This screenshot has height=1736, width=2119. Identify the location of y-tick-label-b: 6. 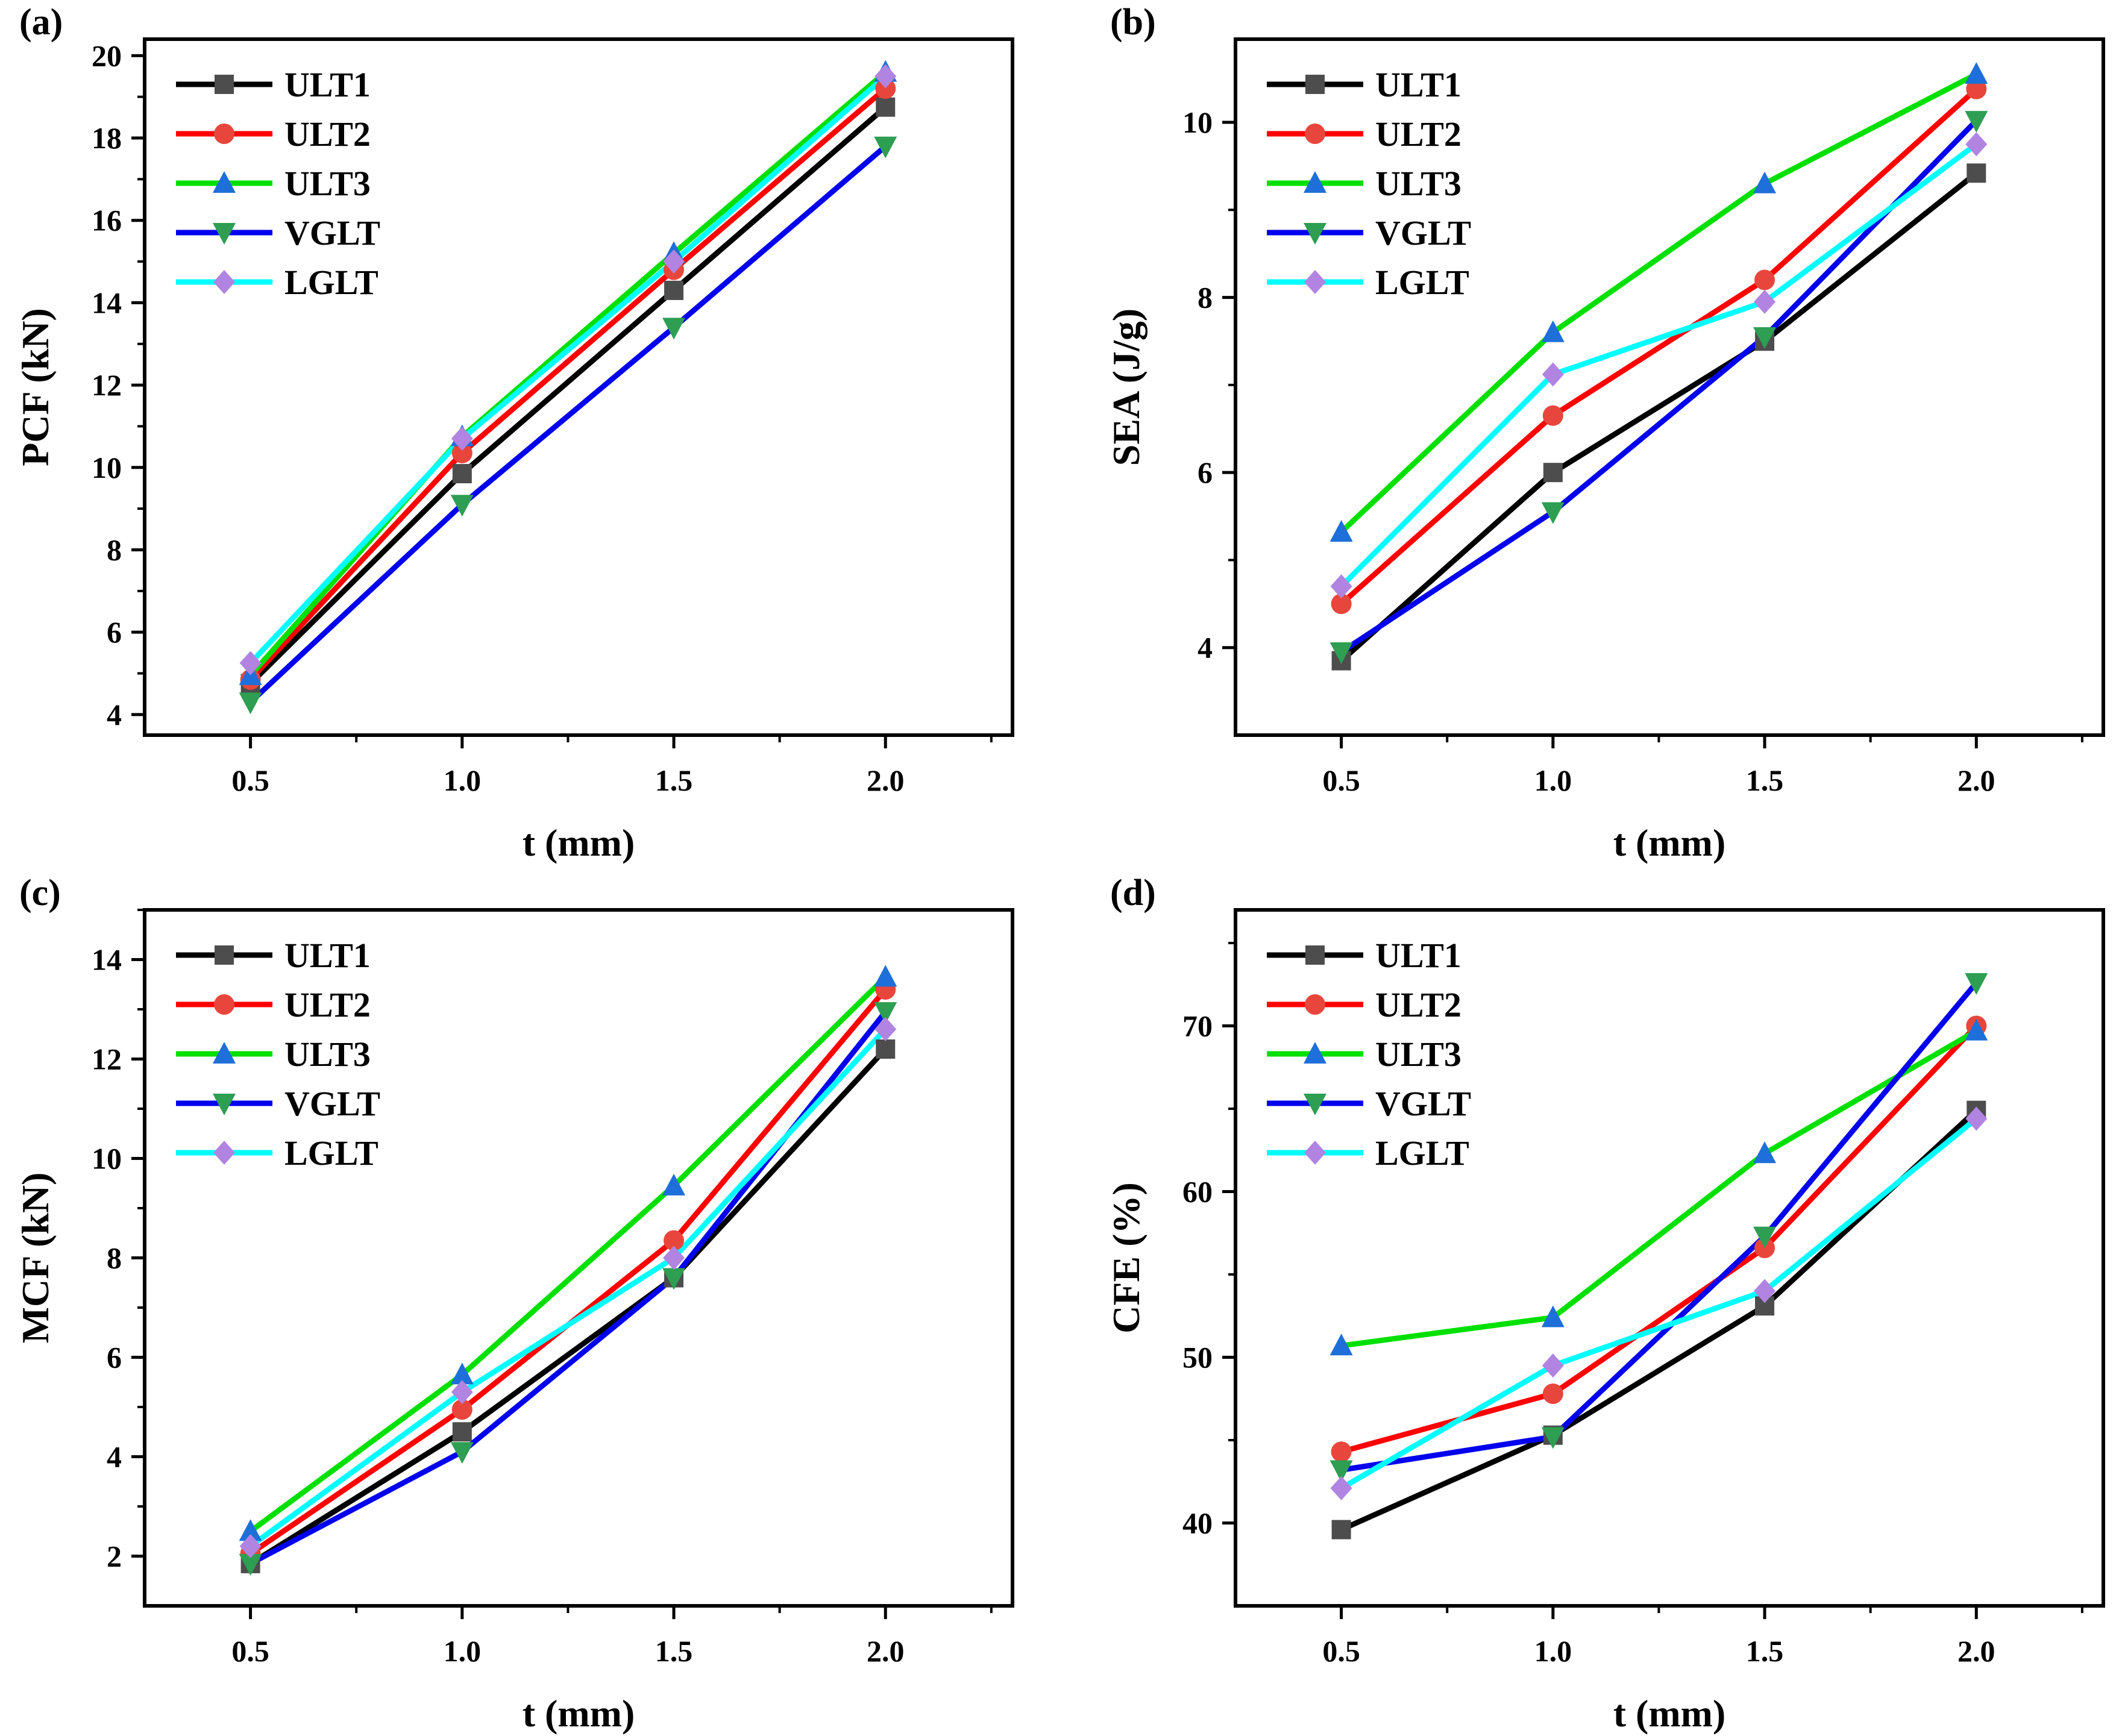
(1205, 472).